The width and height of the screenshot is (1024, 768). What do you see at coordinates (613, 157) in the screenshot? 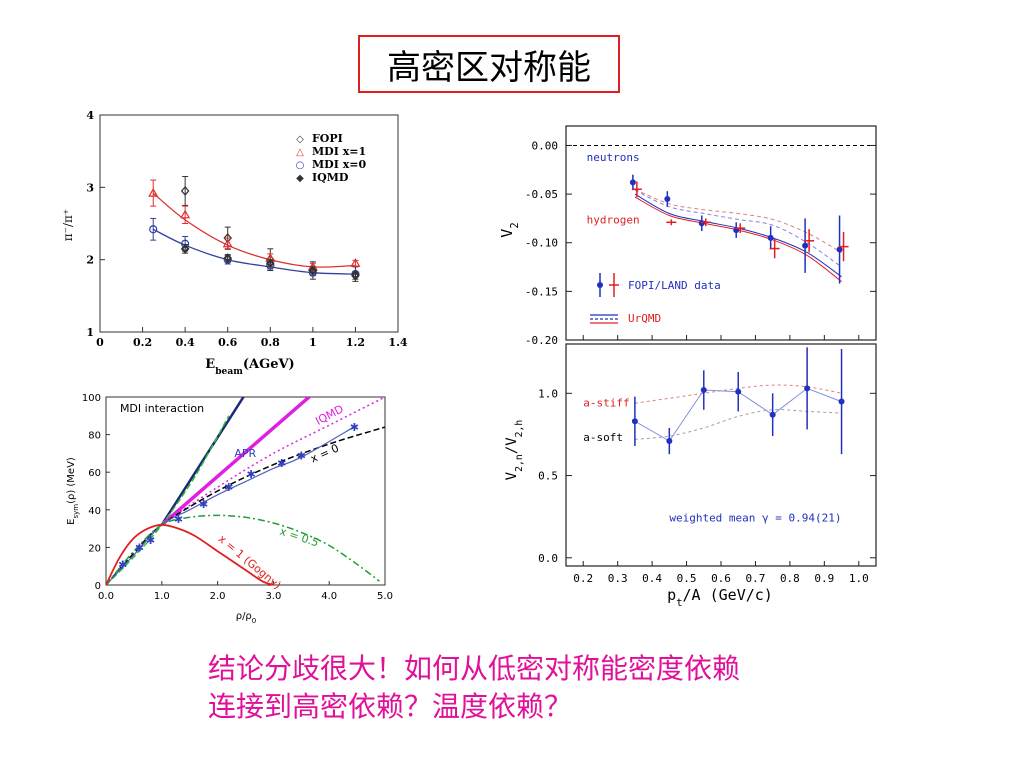
I see `annotation: neutrons` at bounding box center [613, 157].